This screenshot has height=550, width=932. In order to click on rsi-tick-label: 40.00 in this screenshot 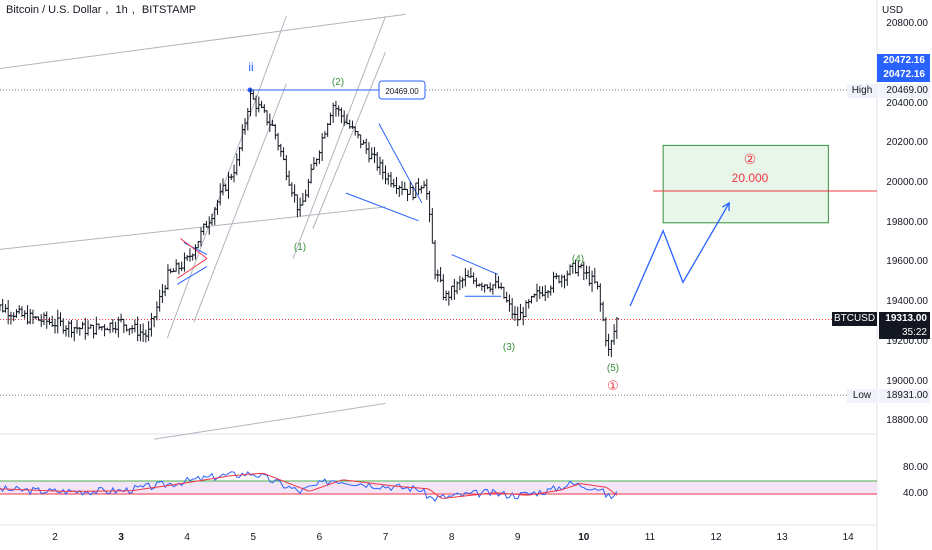, I will do `click(915, 493)`.